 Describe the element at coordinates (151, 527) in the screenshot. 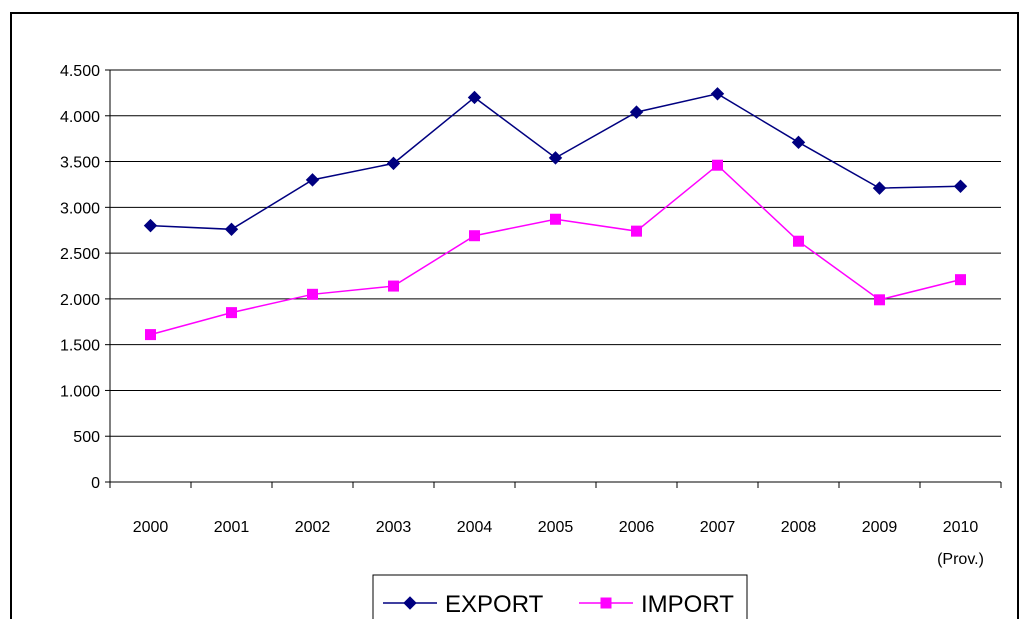

I see `x-tick-label: 2000` at that location.